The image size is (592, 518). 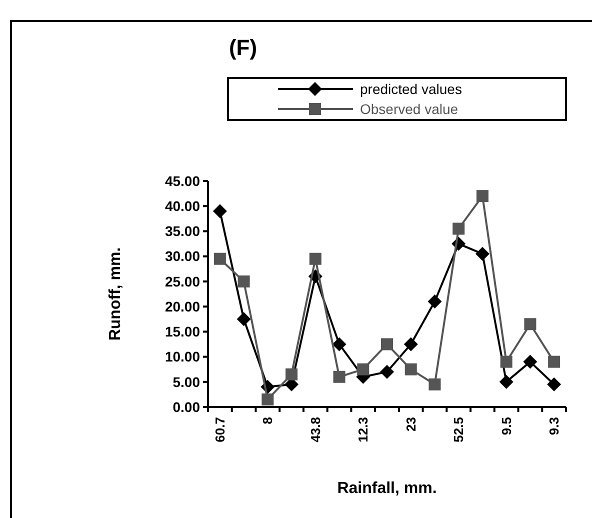 What do you see at coordinates (182, 332) in the screenshot?
I see `y-tick-label: 15.00` at bounding box center [182, 332].